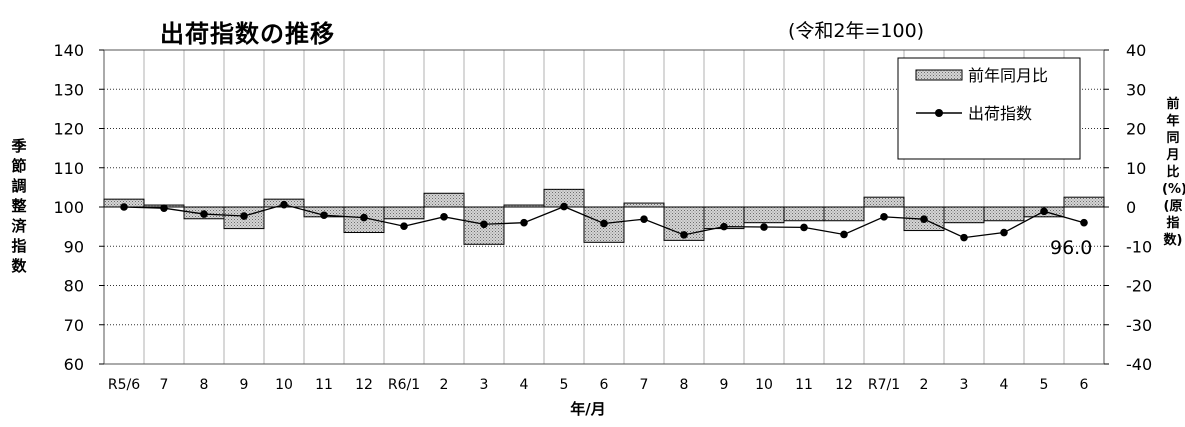  I want to click on y-tick-label-right: -20, so click(1139, 286).